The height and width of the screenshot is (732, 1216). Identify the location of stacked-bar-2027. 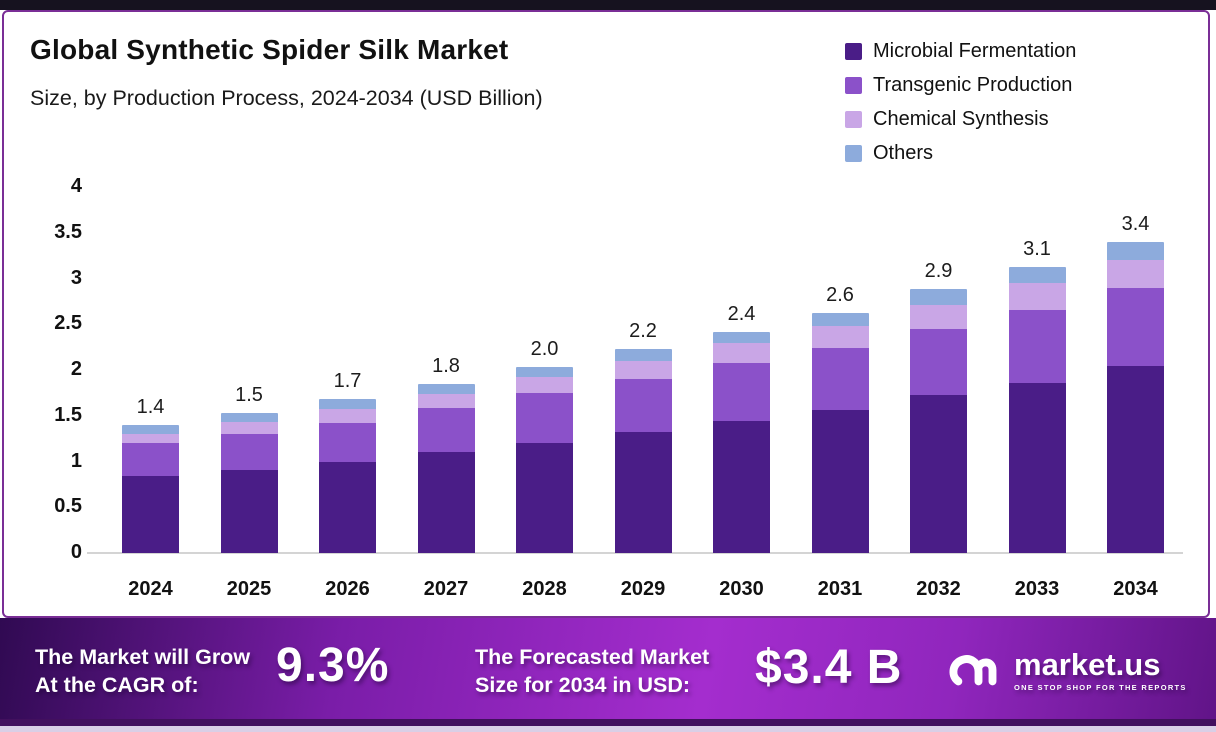
(446, 468).